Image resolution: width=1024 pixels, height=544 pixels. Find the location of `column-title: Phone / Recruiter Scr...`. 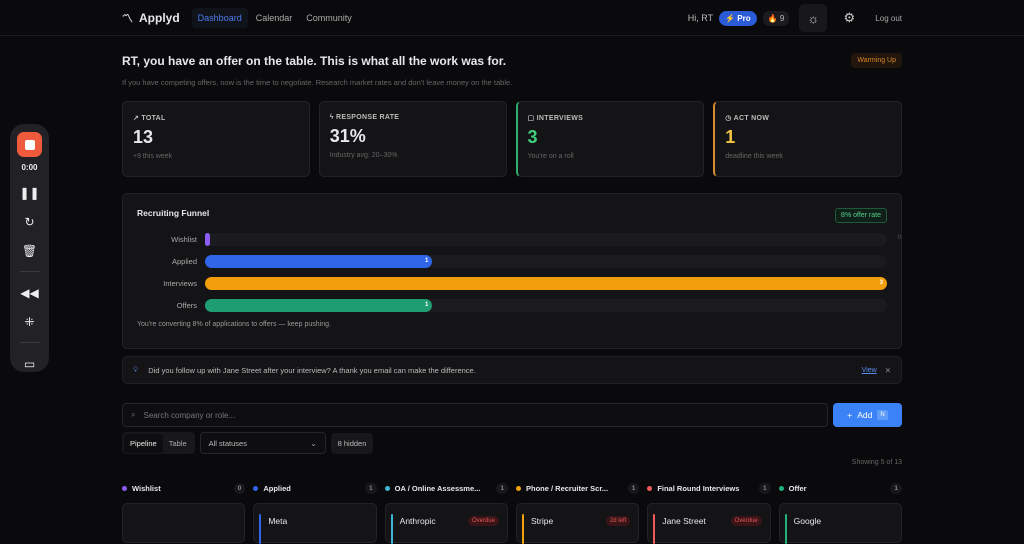

column-title: Phone / Recruiter Scr... is located at coordinates (567, 488).